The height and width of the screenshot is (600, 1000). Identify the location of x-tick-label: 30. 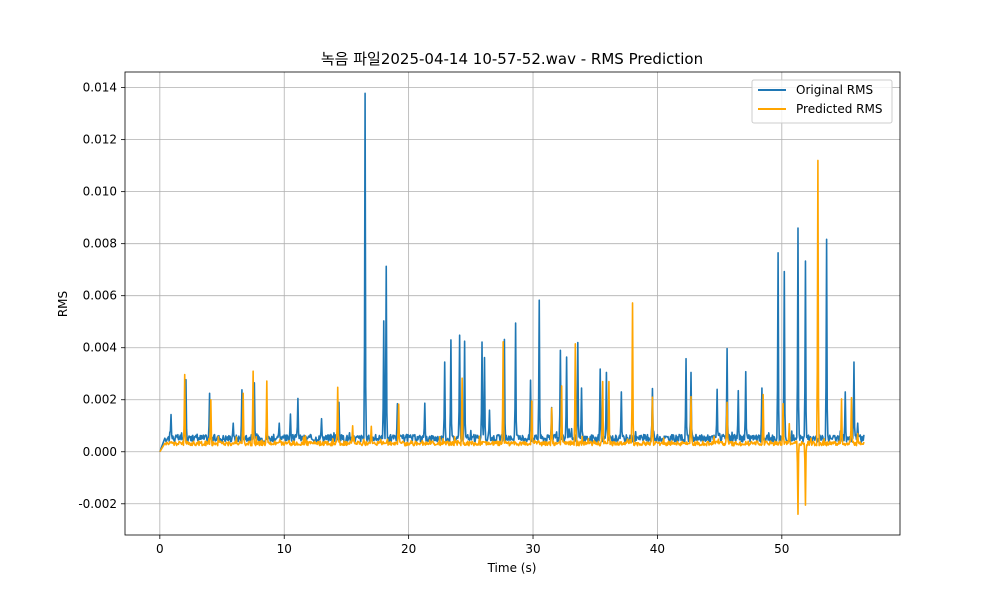
(532, 549).